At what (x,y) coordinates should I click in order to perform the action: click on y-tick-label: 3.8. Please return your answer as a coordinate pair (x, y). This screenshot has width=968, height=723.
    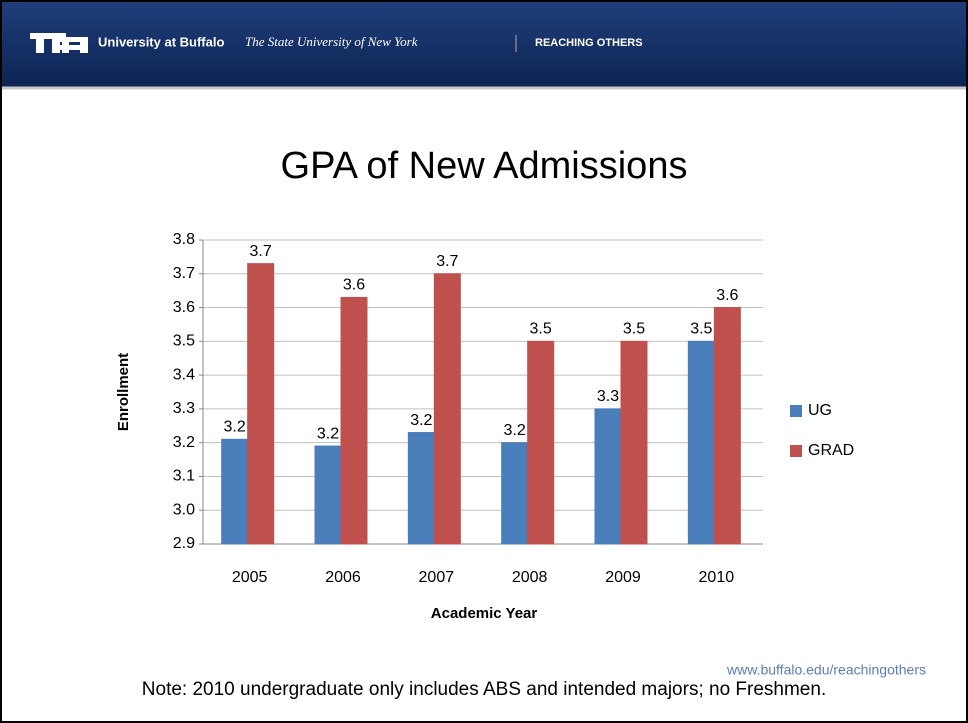
    Looking at the image, I should click on (184, 239).